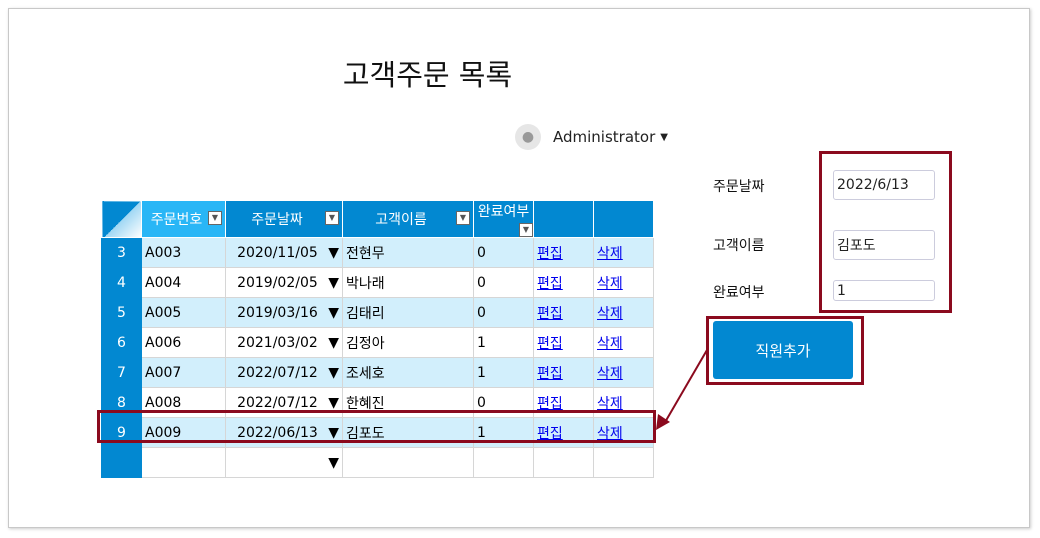 The width and height of the screenshot is (1040, 538). I want to click on order-id-cell: A006, so click(183, 342).